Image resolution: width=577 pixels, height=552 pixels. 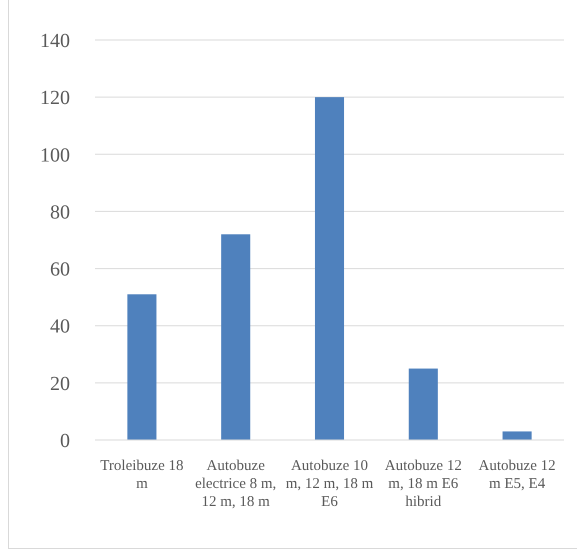 I want to click on x-tick-label: Autobuze 12 m E5, E4, so click(x=517, y=475).